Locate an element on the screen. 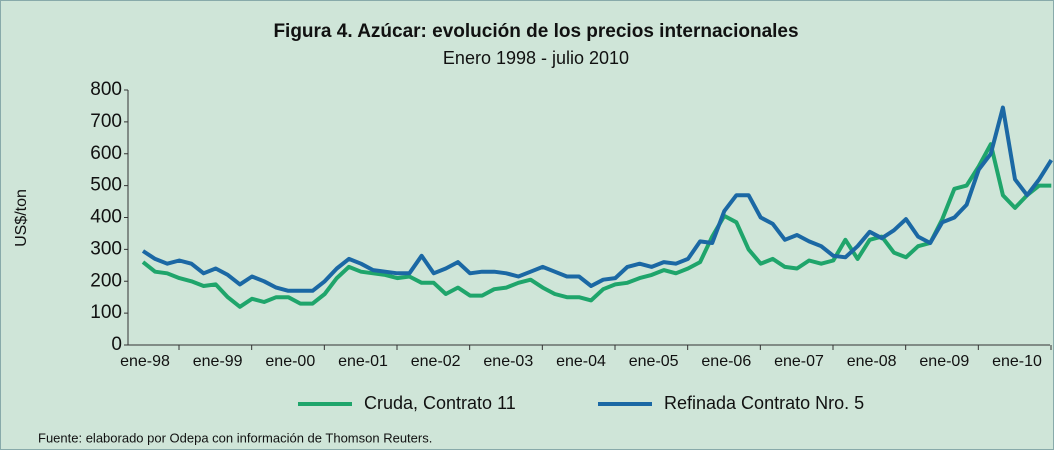  x-tick-label: ene-08 is located at coordinates (872, 361).